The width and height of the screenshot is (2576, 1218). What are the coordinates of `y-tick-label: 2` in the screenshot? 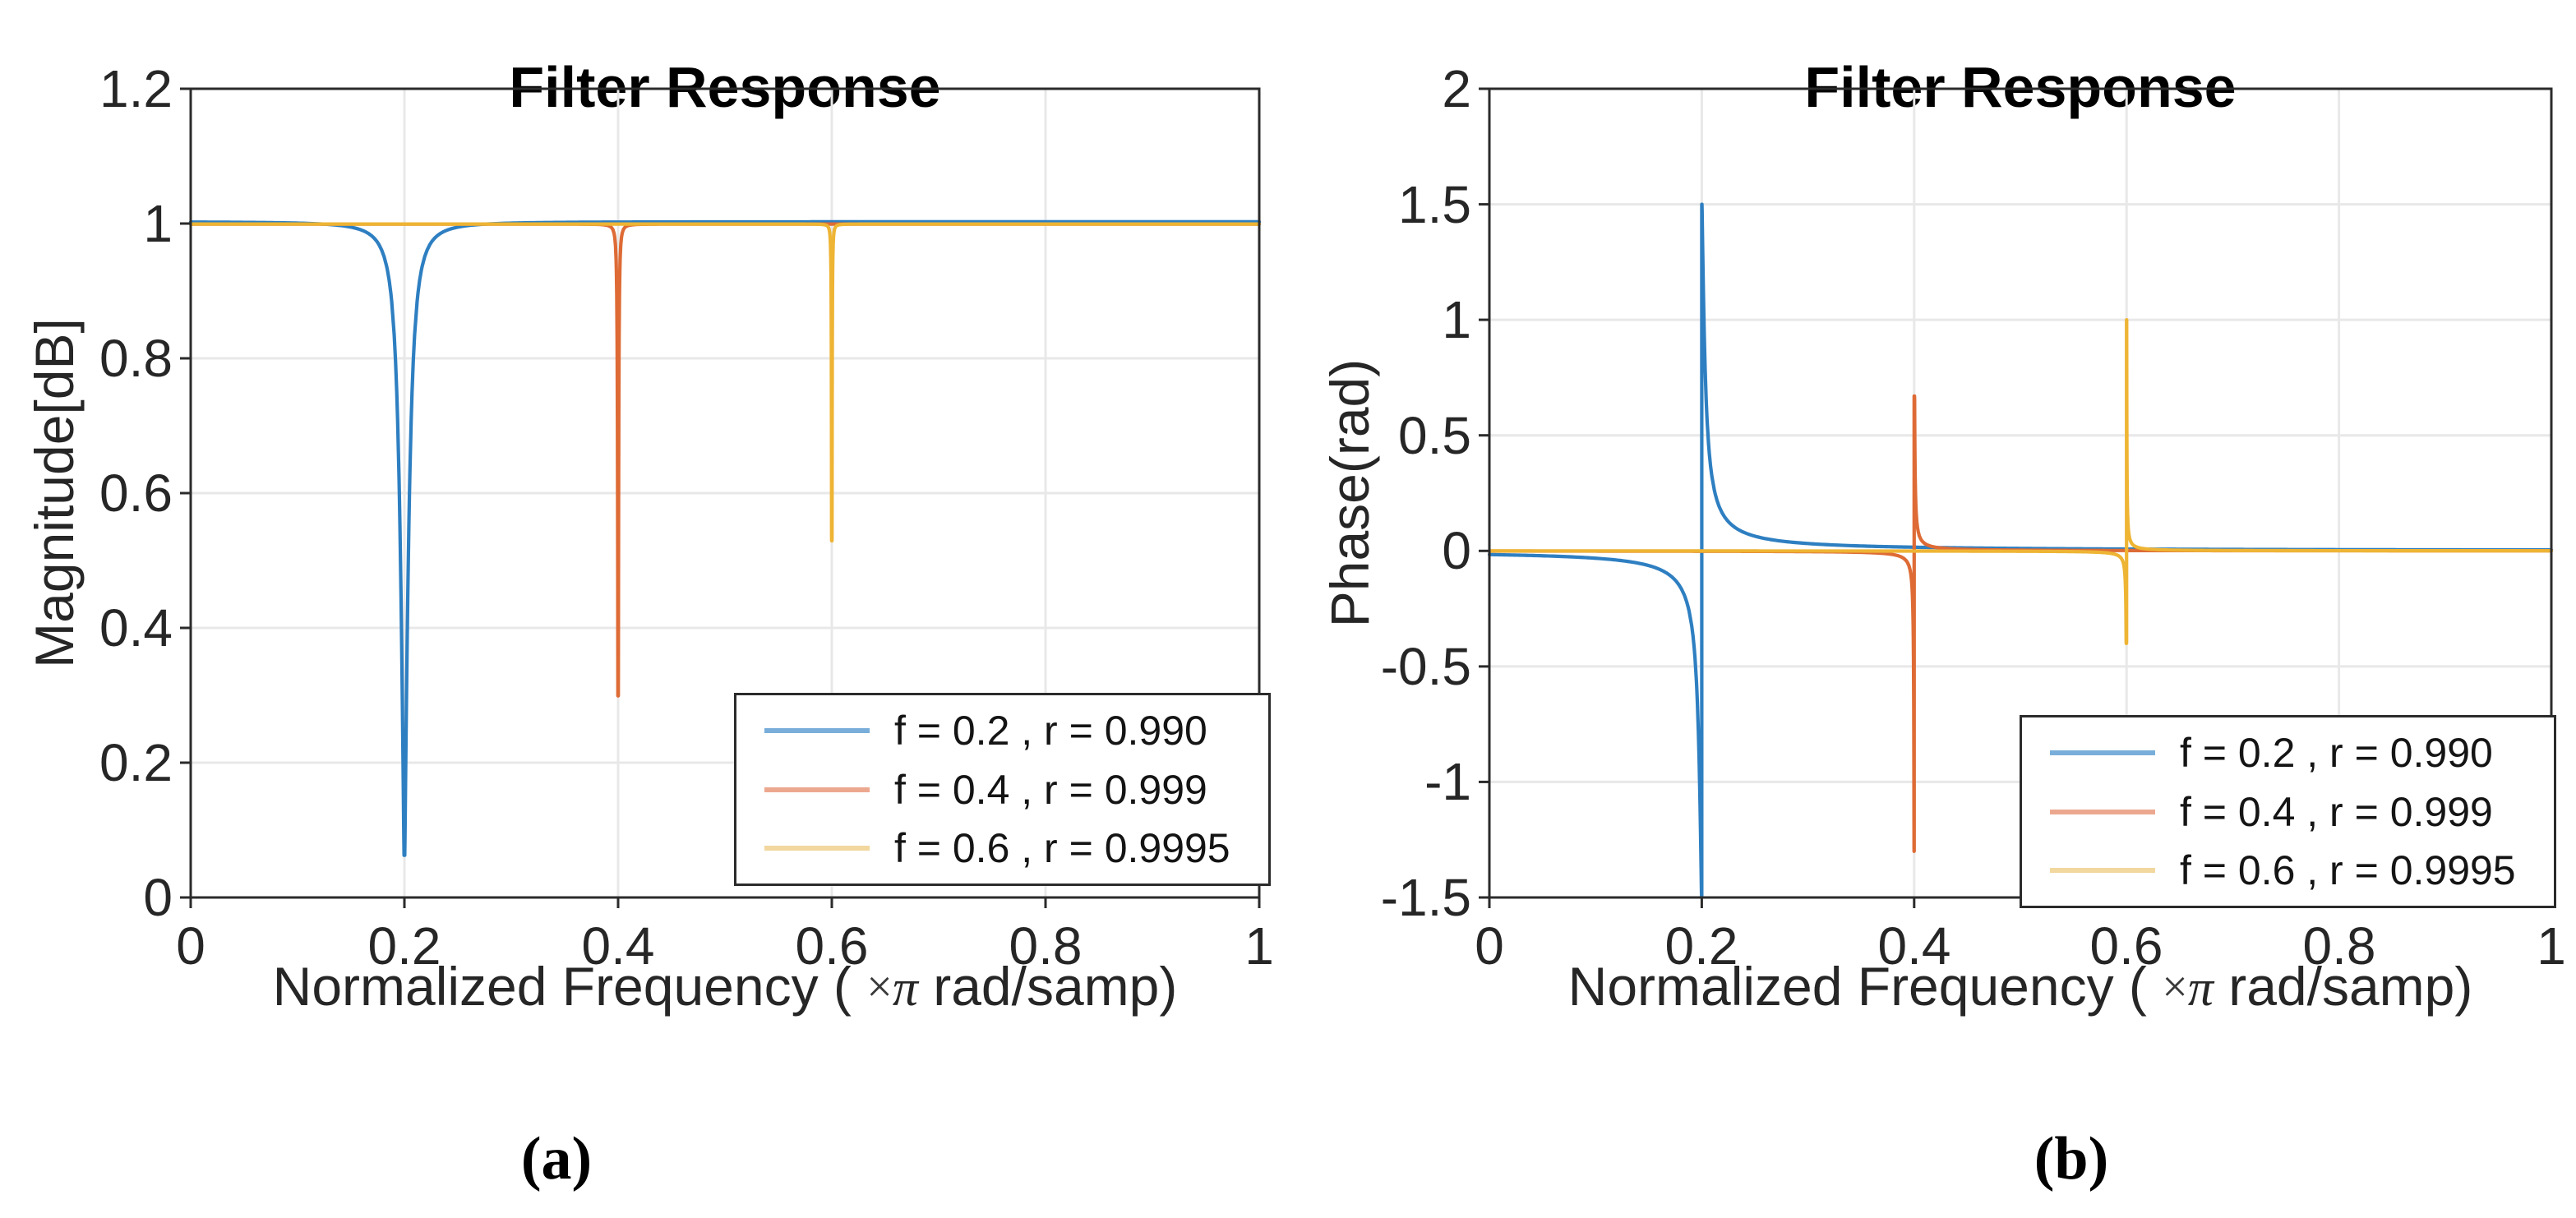 It's located at (1456, 88).